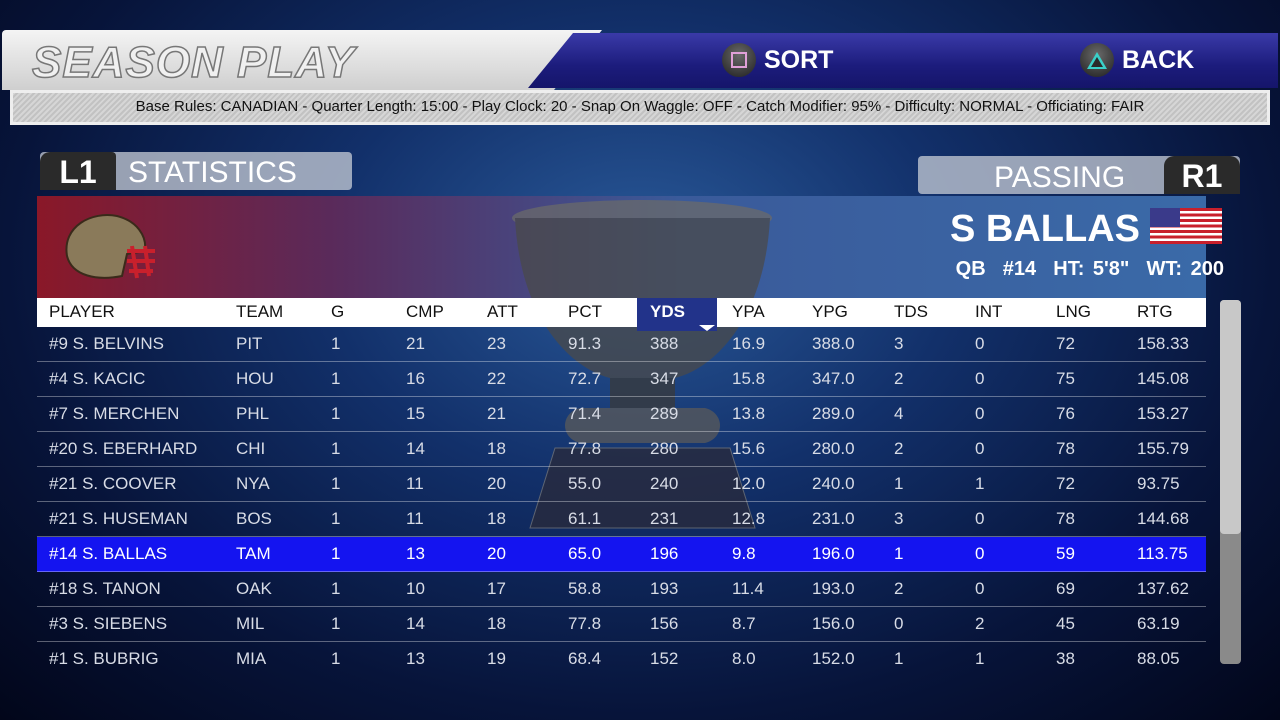 The width and height of the screenshot is (1280, 720). I want to click on tab-passing-label: PASSING, so click(1060, 177).